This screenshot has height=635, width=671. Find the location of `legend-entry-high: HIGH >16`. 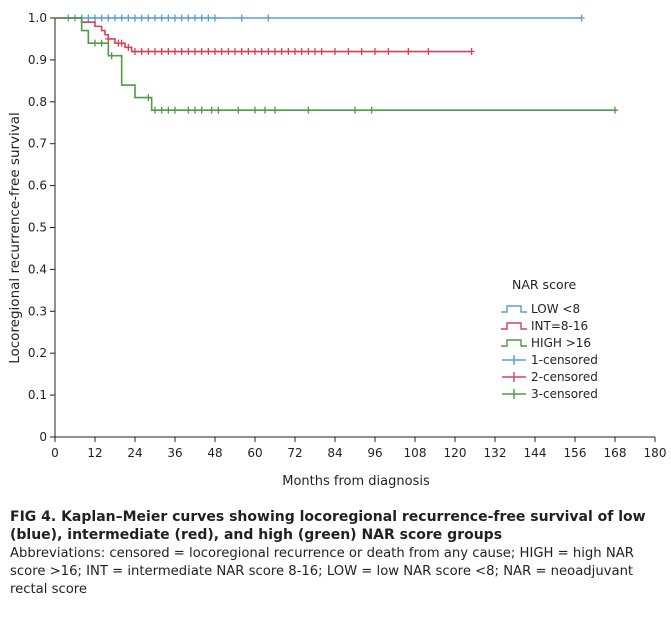

legend-entry-high: HIGH >16 is located at coordinates (546, 343).